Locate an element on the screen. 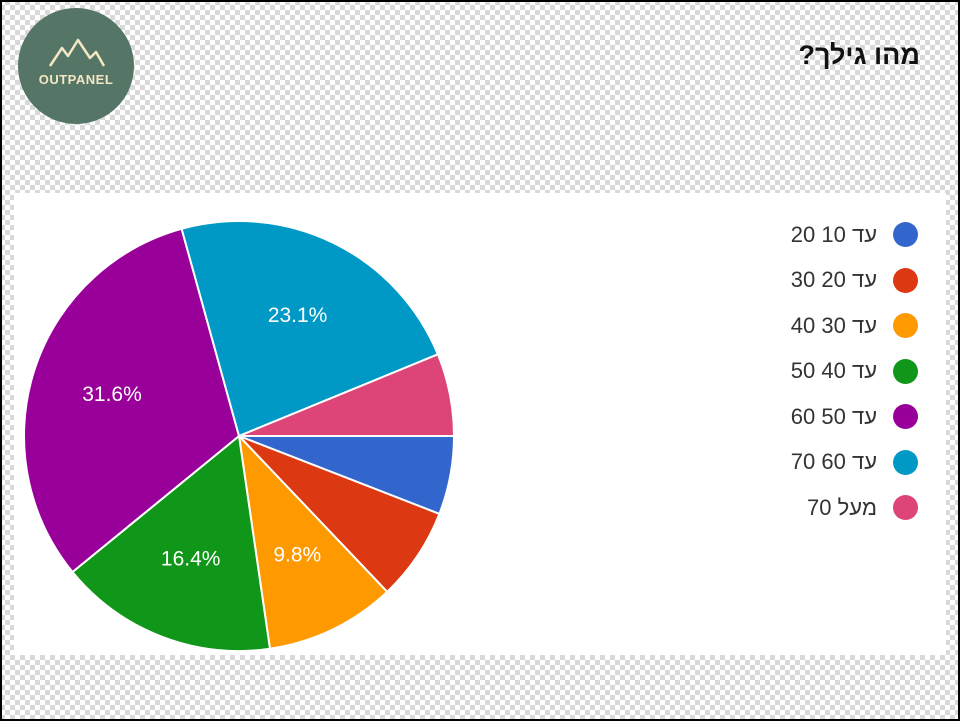 This screenshot has height=721, width=960. slice-label-3: 9.8% is located at coordinates (297, 554).